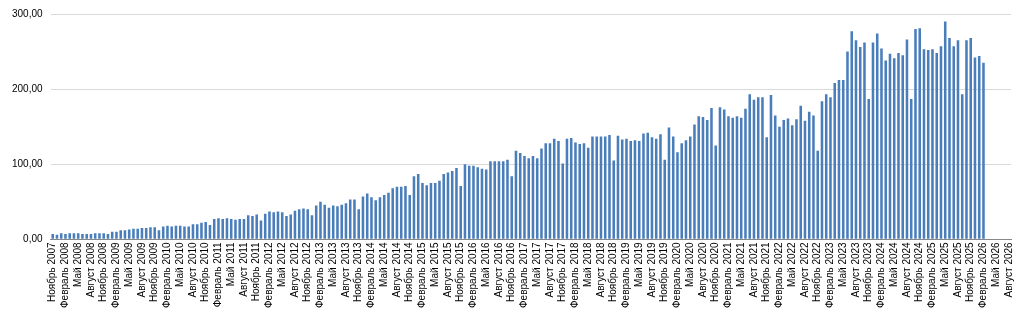 Image resolution: width=1024 pixels, height=313 pixels. What do you see at coordinates (167, 274) in the screenshot?
I see `x-tick-label: Февраль 2010` at bounding box center [167, 274].